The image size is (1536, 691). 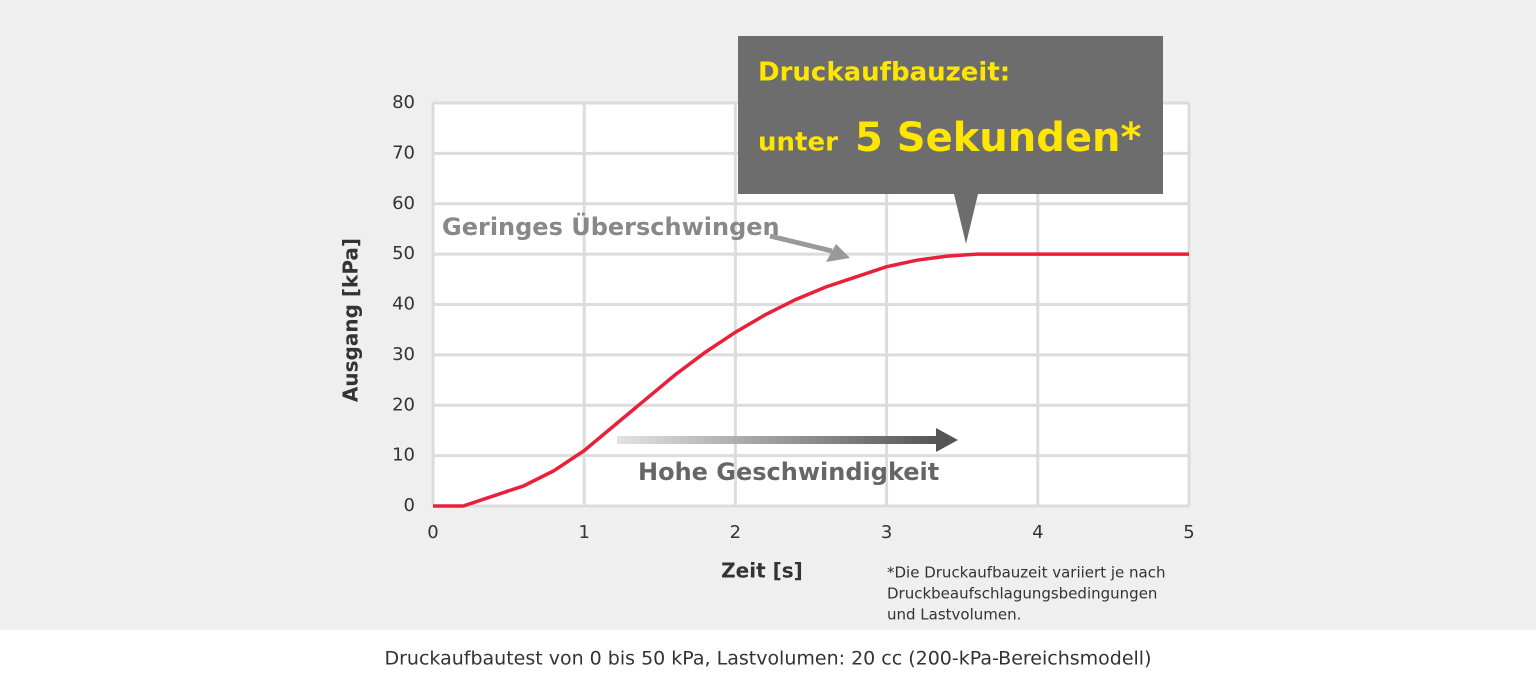 I want to click on footnote: und Lastvolumen., so click(x=954, y=615).